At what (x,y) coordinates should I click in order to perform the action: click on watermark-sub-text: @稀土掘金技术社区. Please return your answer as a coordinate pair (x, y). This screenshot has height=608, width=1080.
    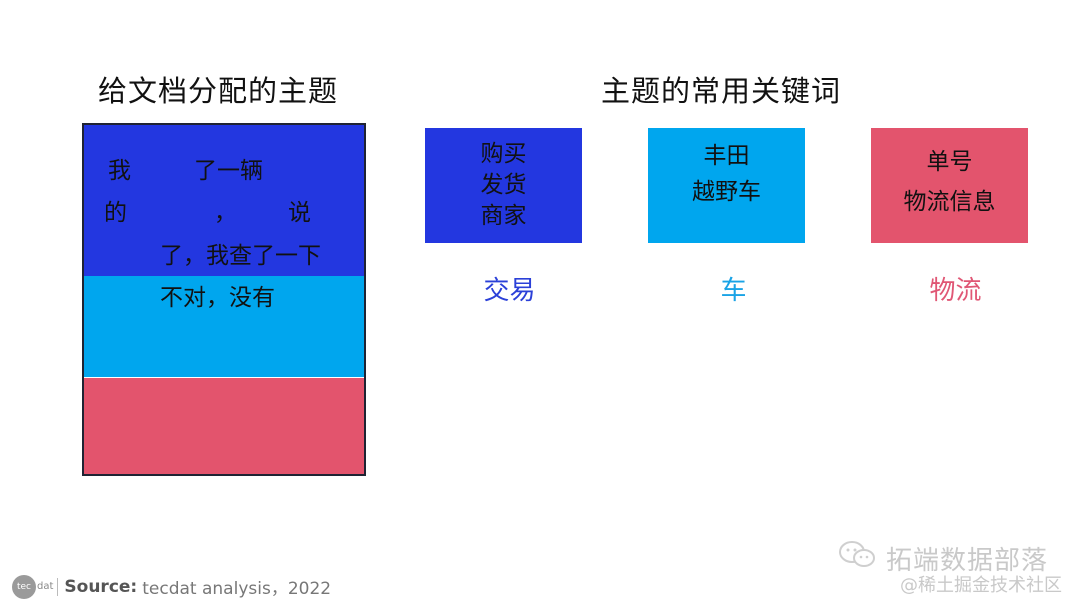
    Looking at the image, I should click on (981, 585).